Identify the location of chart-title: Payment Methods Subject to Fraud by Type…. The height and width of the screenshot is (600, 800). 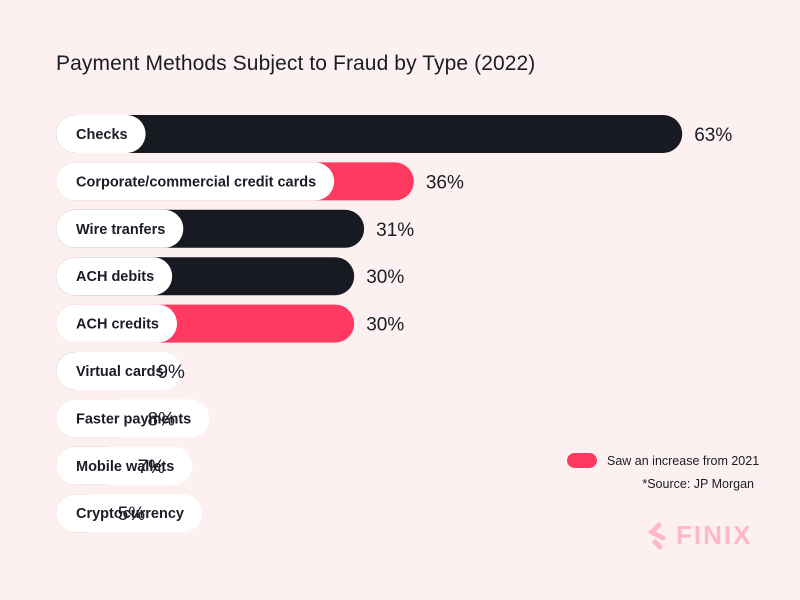
(296, 63).